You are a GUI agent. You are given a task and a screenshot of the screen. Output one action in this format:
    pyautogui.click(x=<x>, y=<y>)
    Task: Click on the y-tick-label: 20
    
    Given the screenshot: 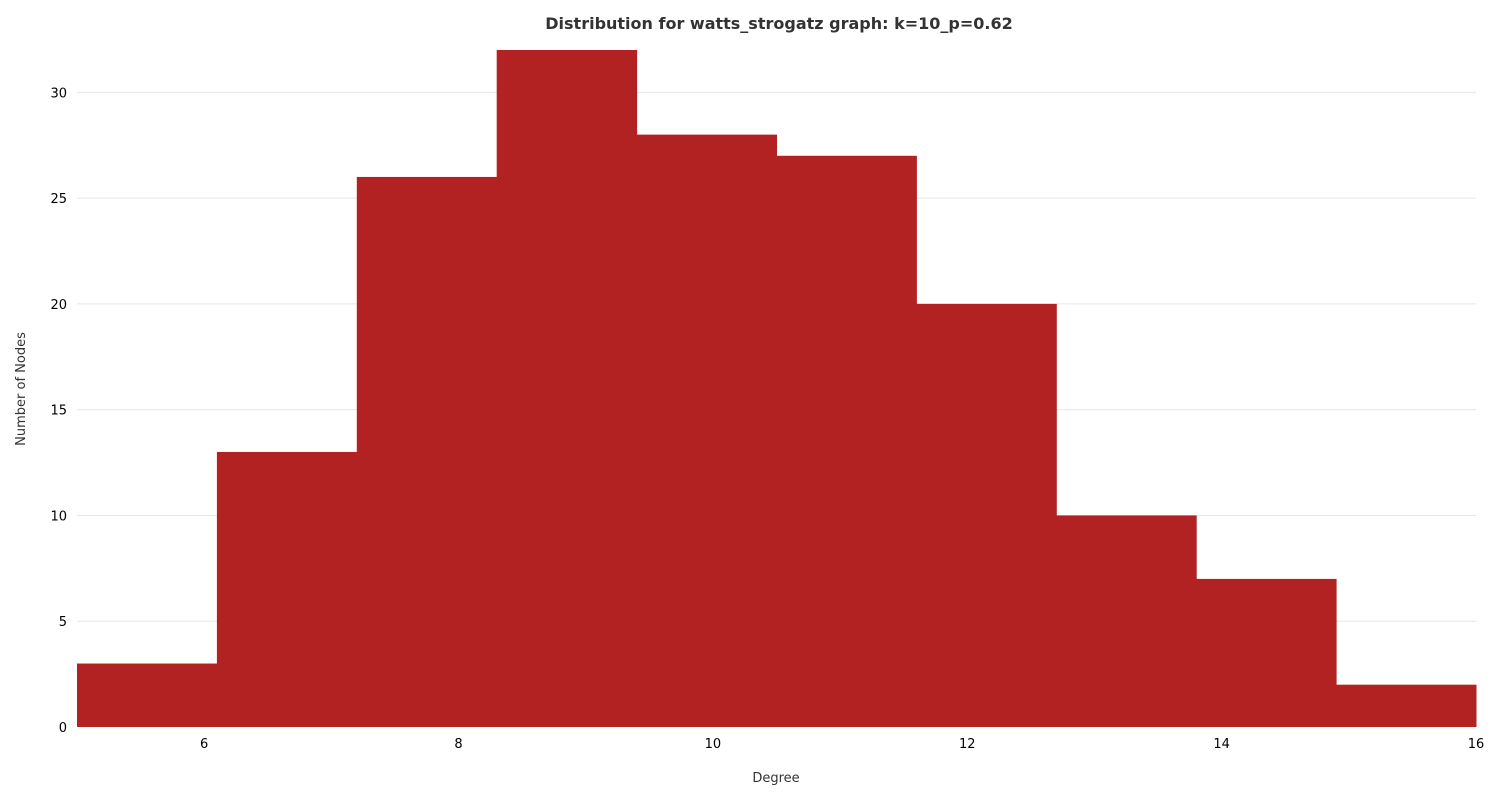 What is the action you would take?
    pyautogui.click(x=58, y=305)
    